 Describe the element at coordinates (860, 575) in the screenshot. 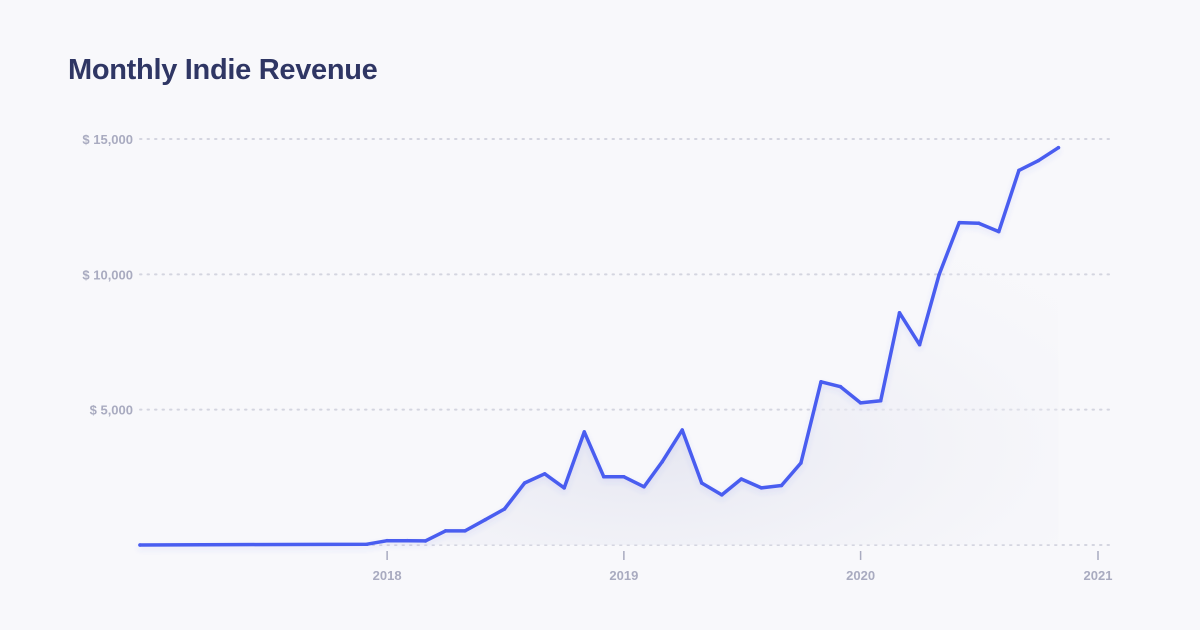

I see `x-tick-label: 2020` at that location.